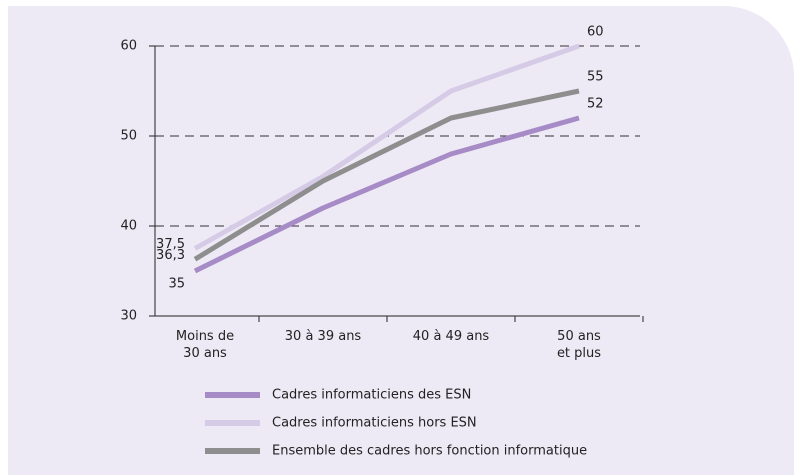 The image size is (794, 475). Describe the element at coordinates (128, 316) in the screenshot. I see `y-tick-label: 30` at that location.